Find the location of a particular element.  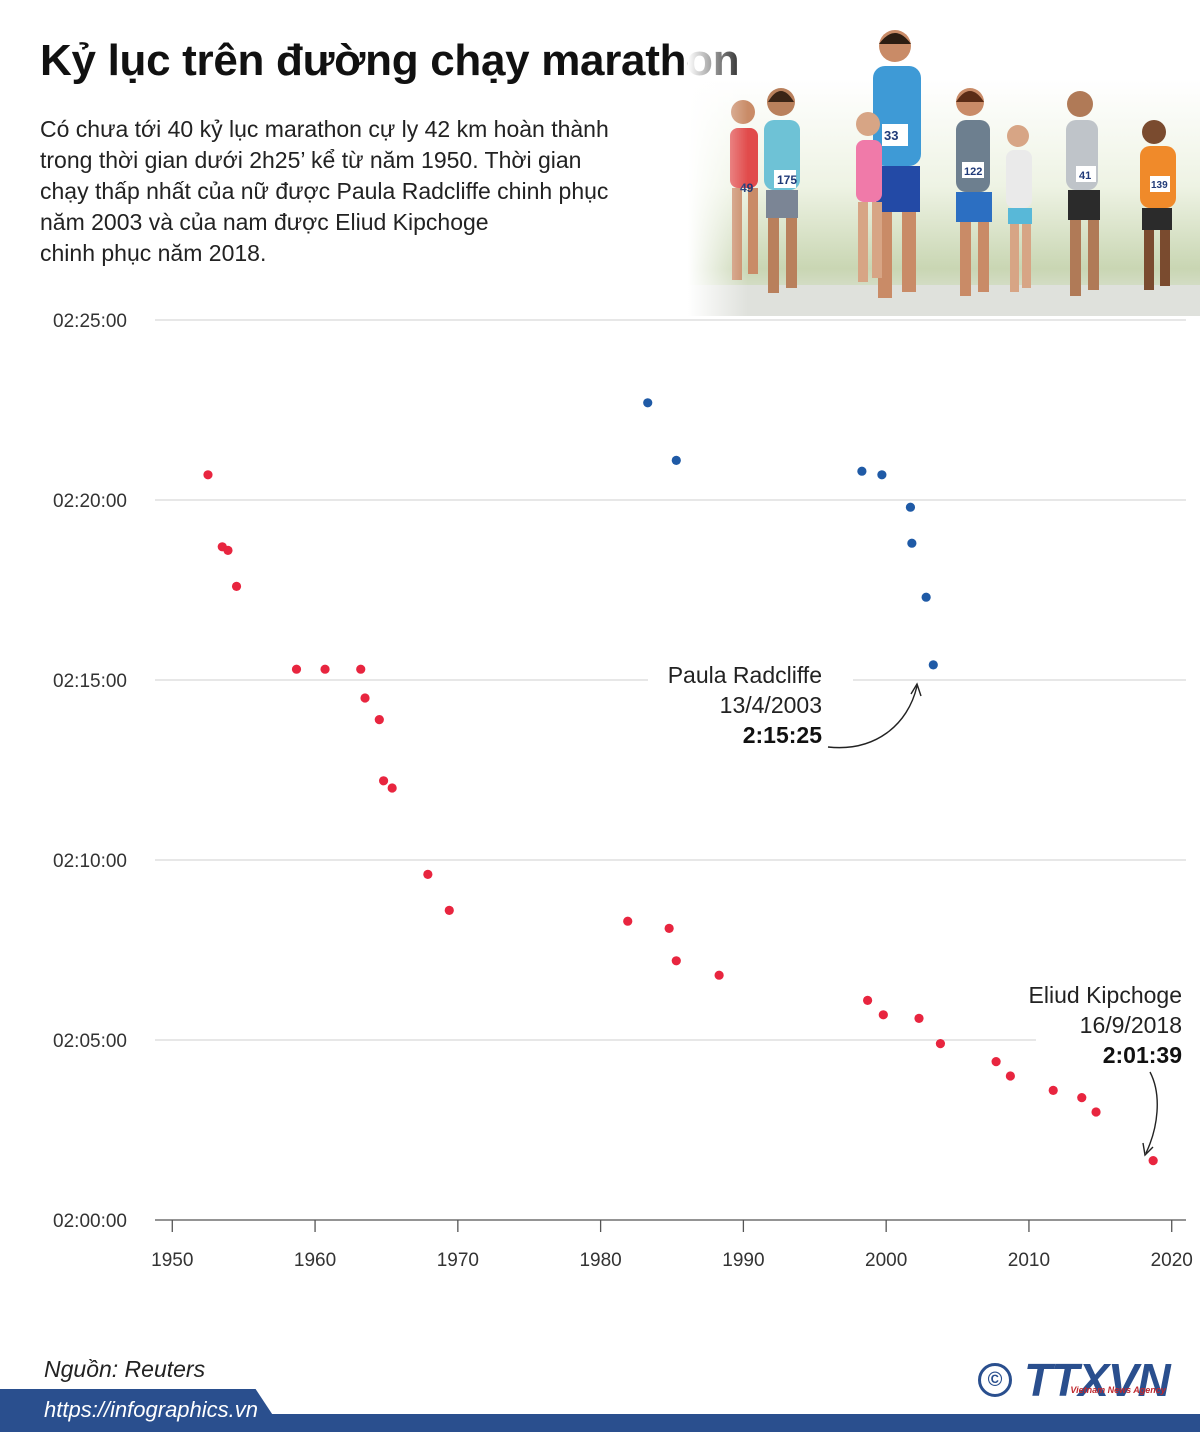

logo-wordmark: TTXVN Vietnam News Agency is located at coordinates (1097, 1380).